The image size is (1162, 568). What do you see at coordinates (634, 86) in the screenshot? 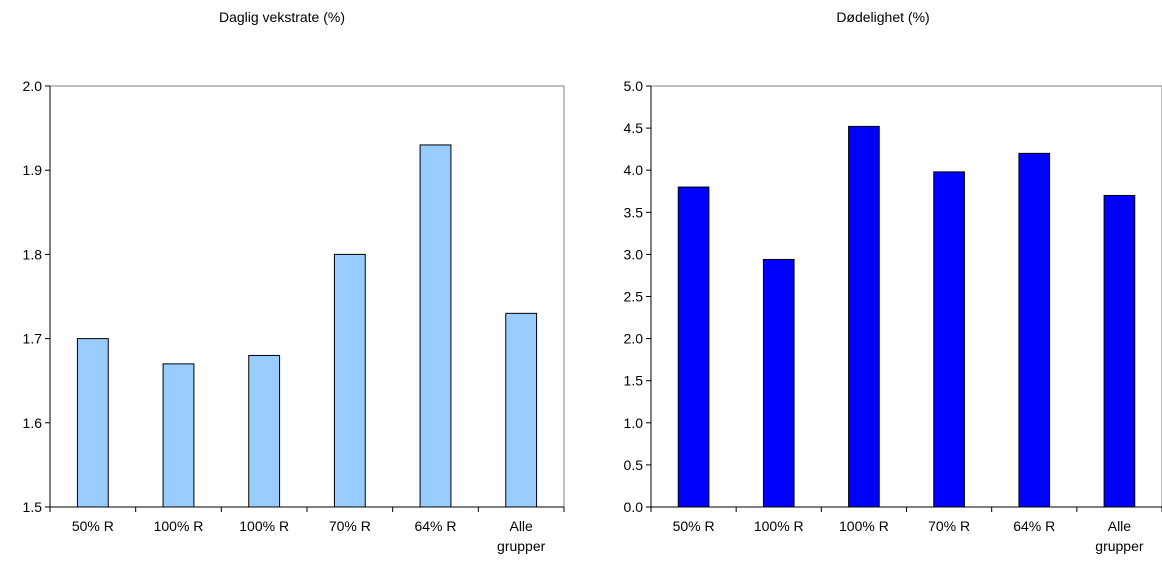
I see `y-tick-label: 5.0` at bounding box center [634, 86].